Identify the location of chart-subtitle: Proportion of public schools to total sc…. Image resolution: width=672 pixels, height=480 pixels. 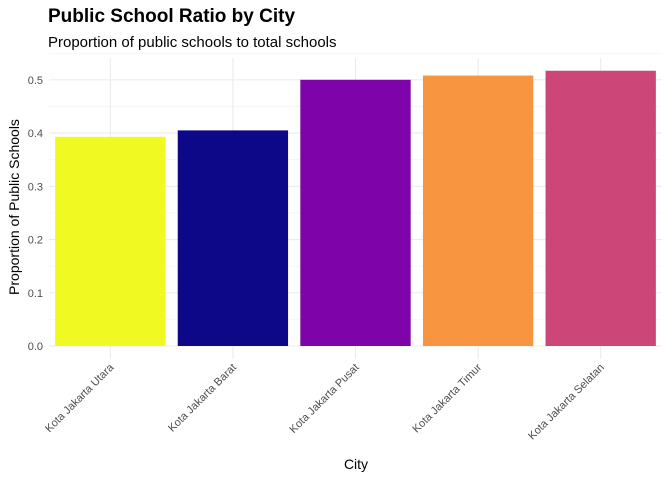
(192, 42).